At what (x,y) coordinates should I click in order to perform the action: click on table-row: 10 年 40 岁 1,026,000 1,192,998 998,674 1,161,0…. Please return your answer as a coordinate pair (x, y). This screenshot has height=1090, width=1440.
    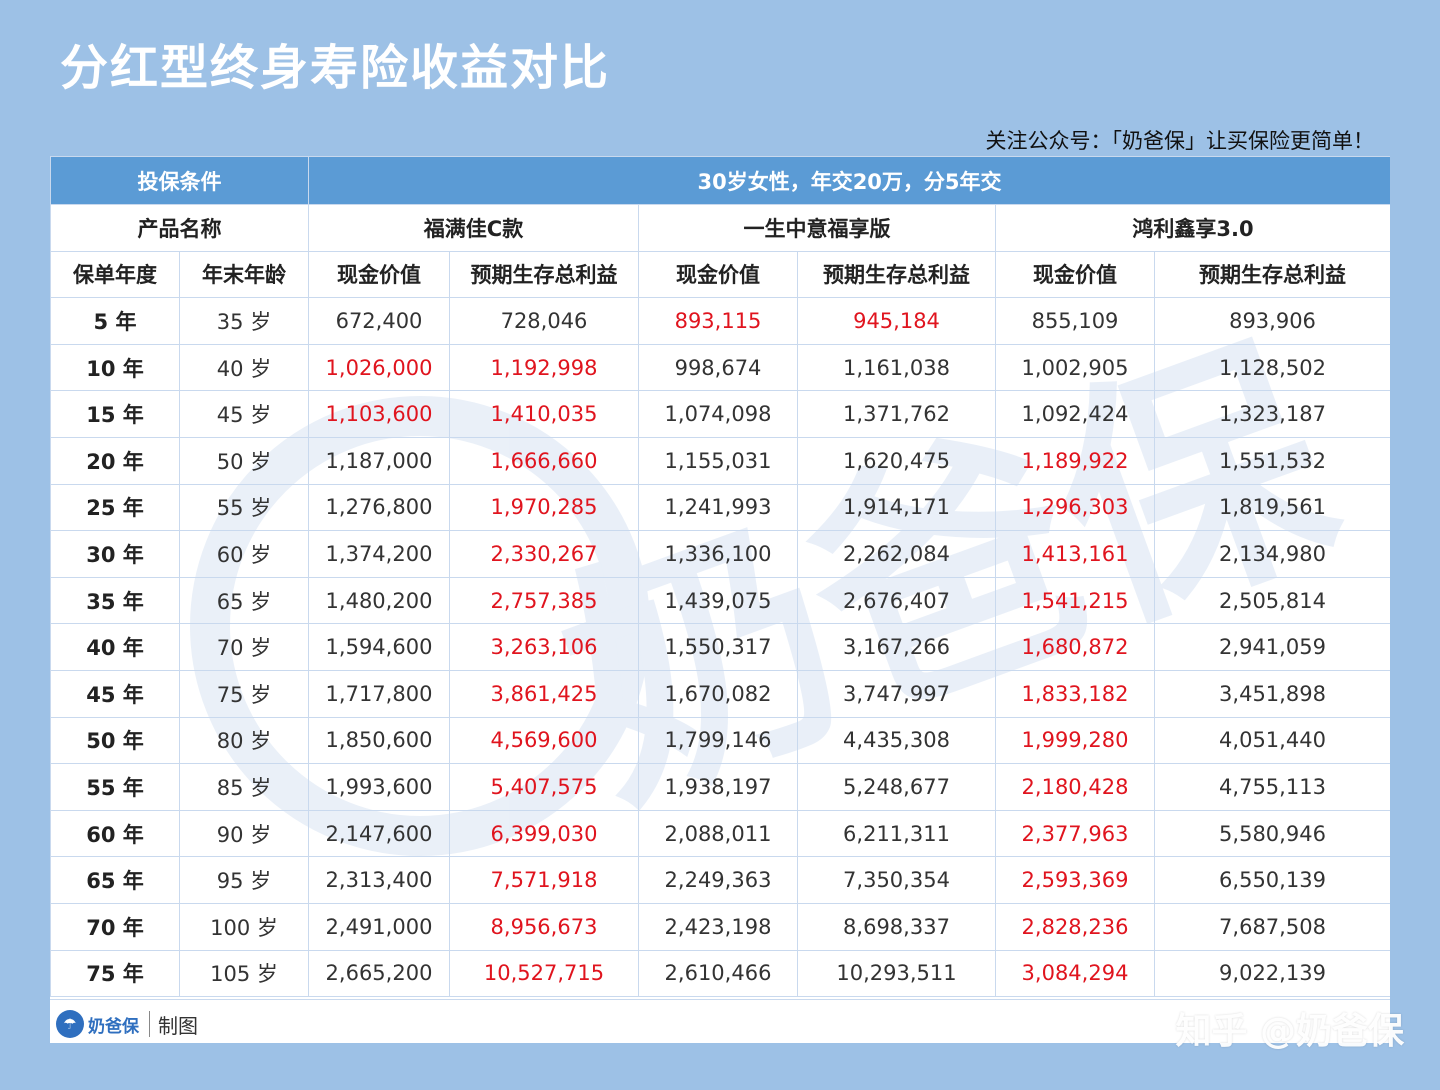
    Looking at the image, I should click on (720, 367).